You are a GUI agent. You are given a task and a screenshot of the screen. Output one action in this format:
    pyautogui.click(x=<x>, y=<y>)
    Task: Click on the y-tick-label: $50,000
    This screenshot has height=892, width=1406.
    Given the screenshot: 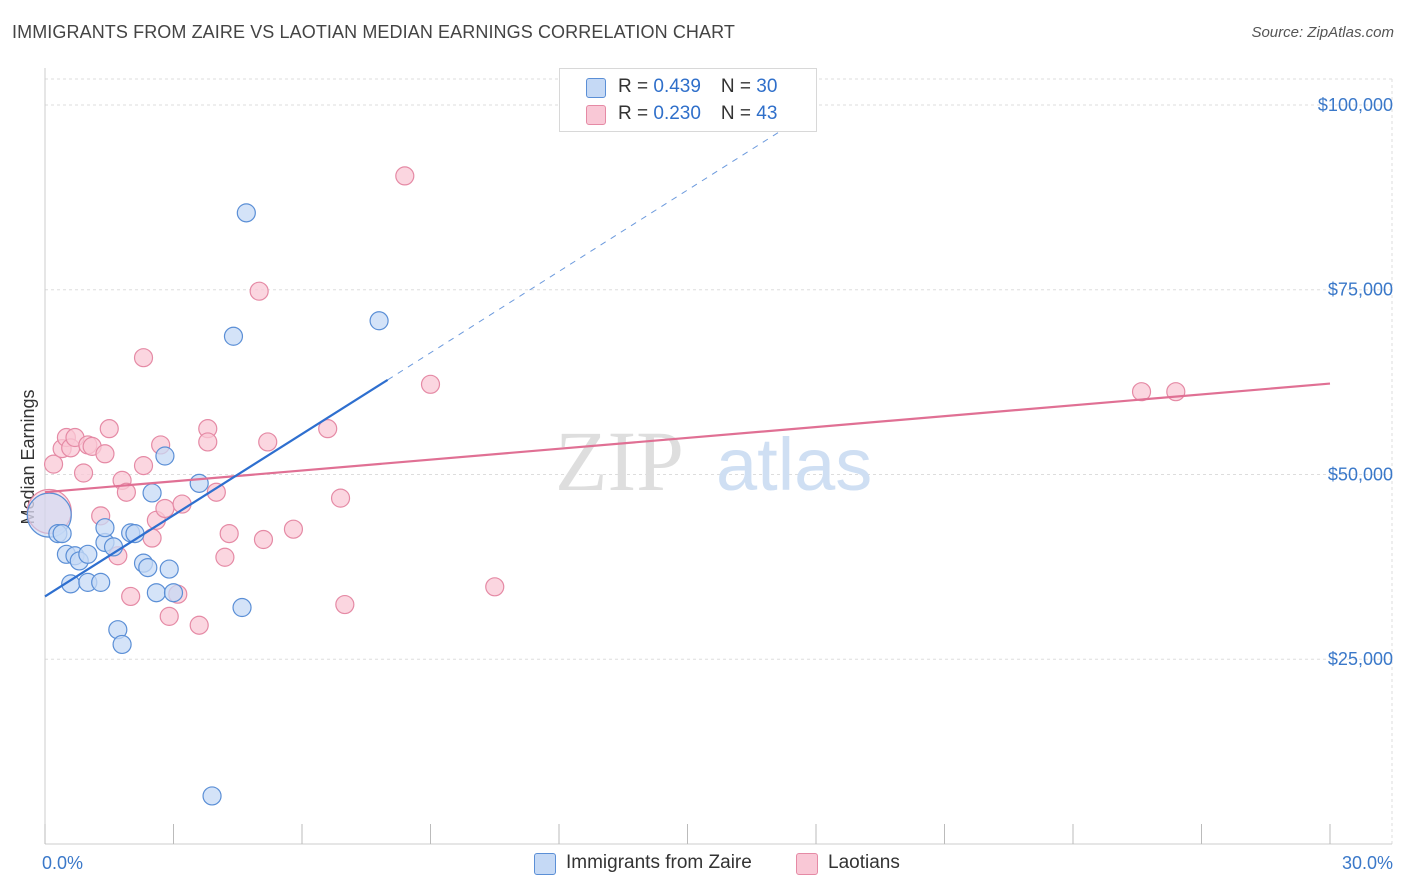 What is the action you would take?
    pyautogui.click(x=1360, y=474)
    